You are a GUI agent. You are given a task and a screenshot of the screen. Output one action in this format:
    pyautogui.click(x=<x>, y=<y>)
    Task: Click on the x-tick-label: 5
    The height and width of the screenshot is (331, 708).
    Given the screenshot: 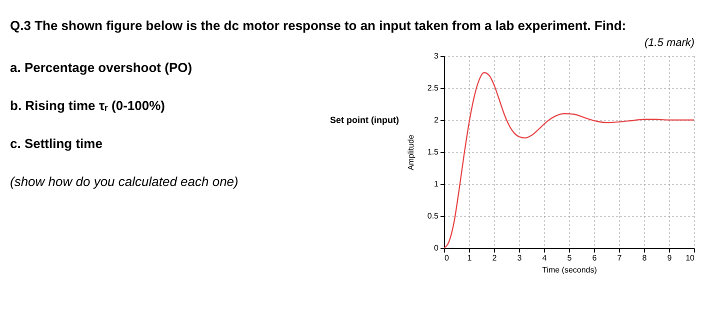 What is the action you would take?
    pyautogui.click(x=569, y=258)
    